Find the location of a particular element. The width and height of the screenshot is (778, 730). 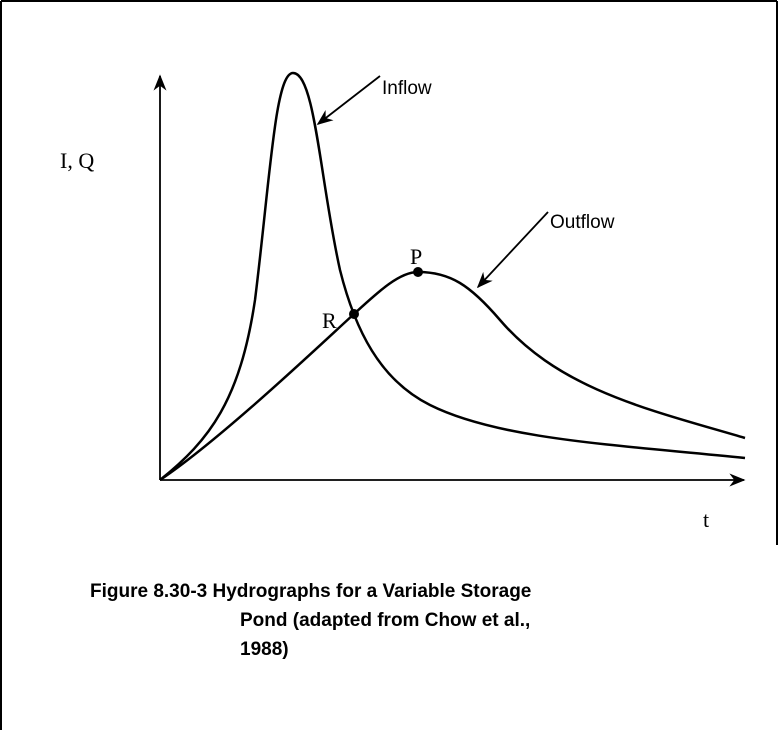

point-p is located at coordinates (418, 272).